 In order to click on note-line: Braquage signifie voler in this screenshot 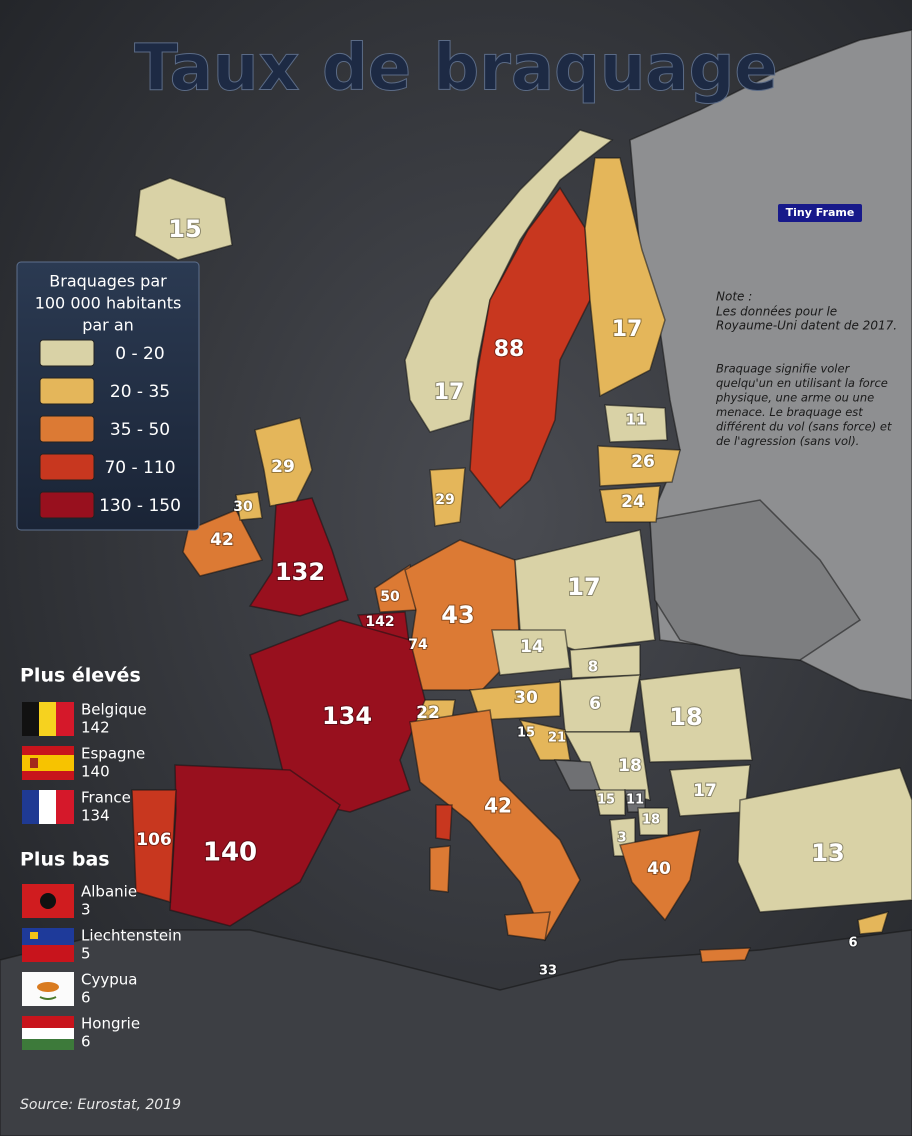, I will do `click(783, 369)`.